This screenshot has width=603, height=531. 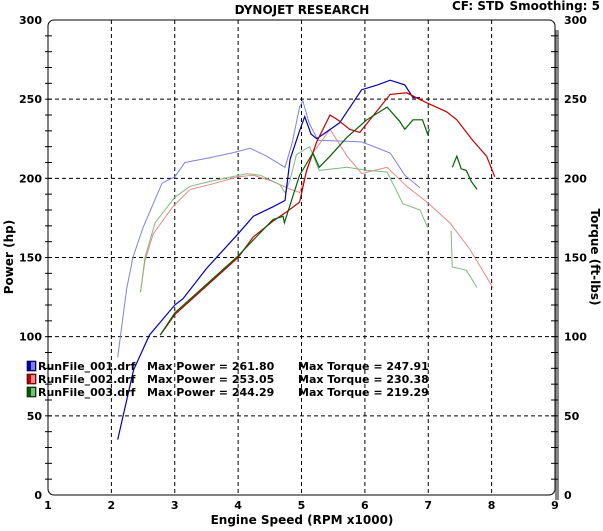 What do you see at coordinates (478, 6) in the screenshot?
I see `cf-label: CF: STD` at bounding box center [478, 6].